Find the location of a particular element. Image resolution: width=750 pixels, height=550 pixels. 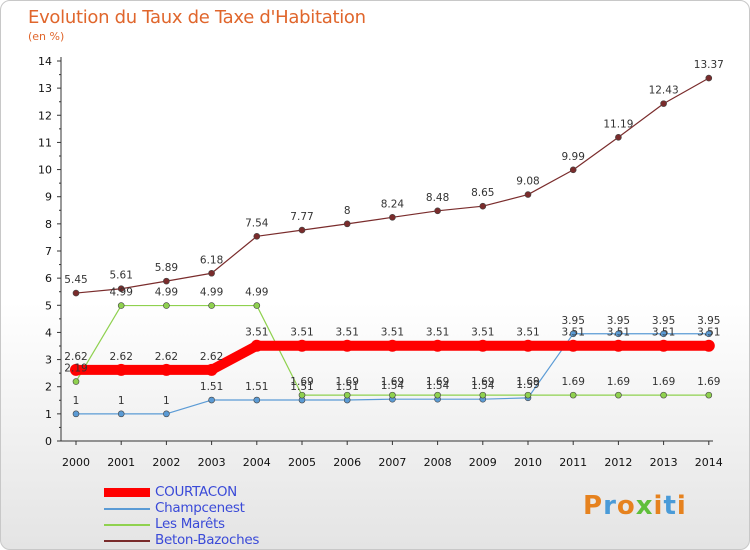

brand-letter: r is located at coordinates (610, 506).